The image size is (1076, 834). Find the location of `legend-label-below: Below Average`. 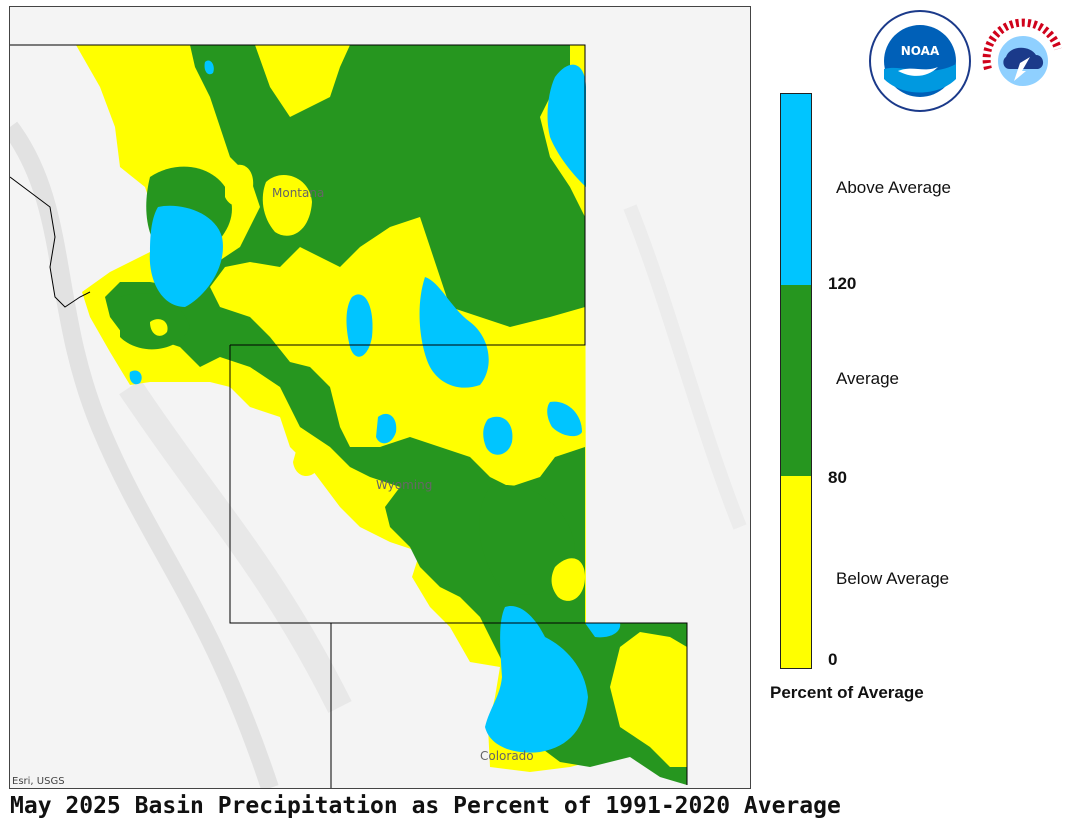

legend-label-below: Below Average is located at coordinates (893, 578).